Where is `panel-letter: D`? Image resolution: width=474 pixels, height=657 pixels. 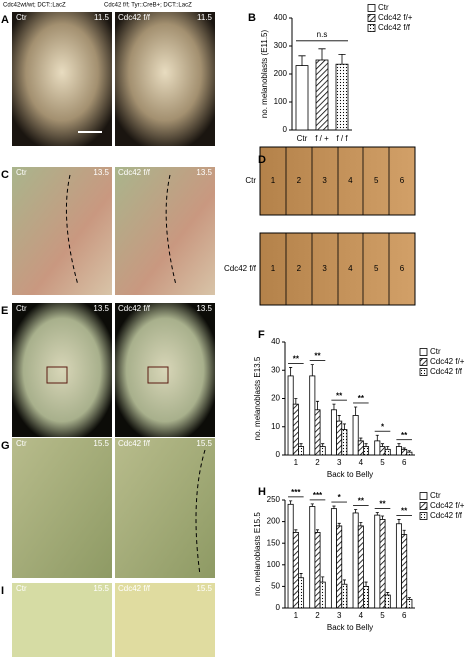
panel-letter: D is located at coordinates (262, 160).